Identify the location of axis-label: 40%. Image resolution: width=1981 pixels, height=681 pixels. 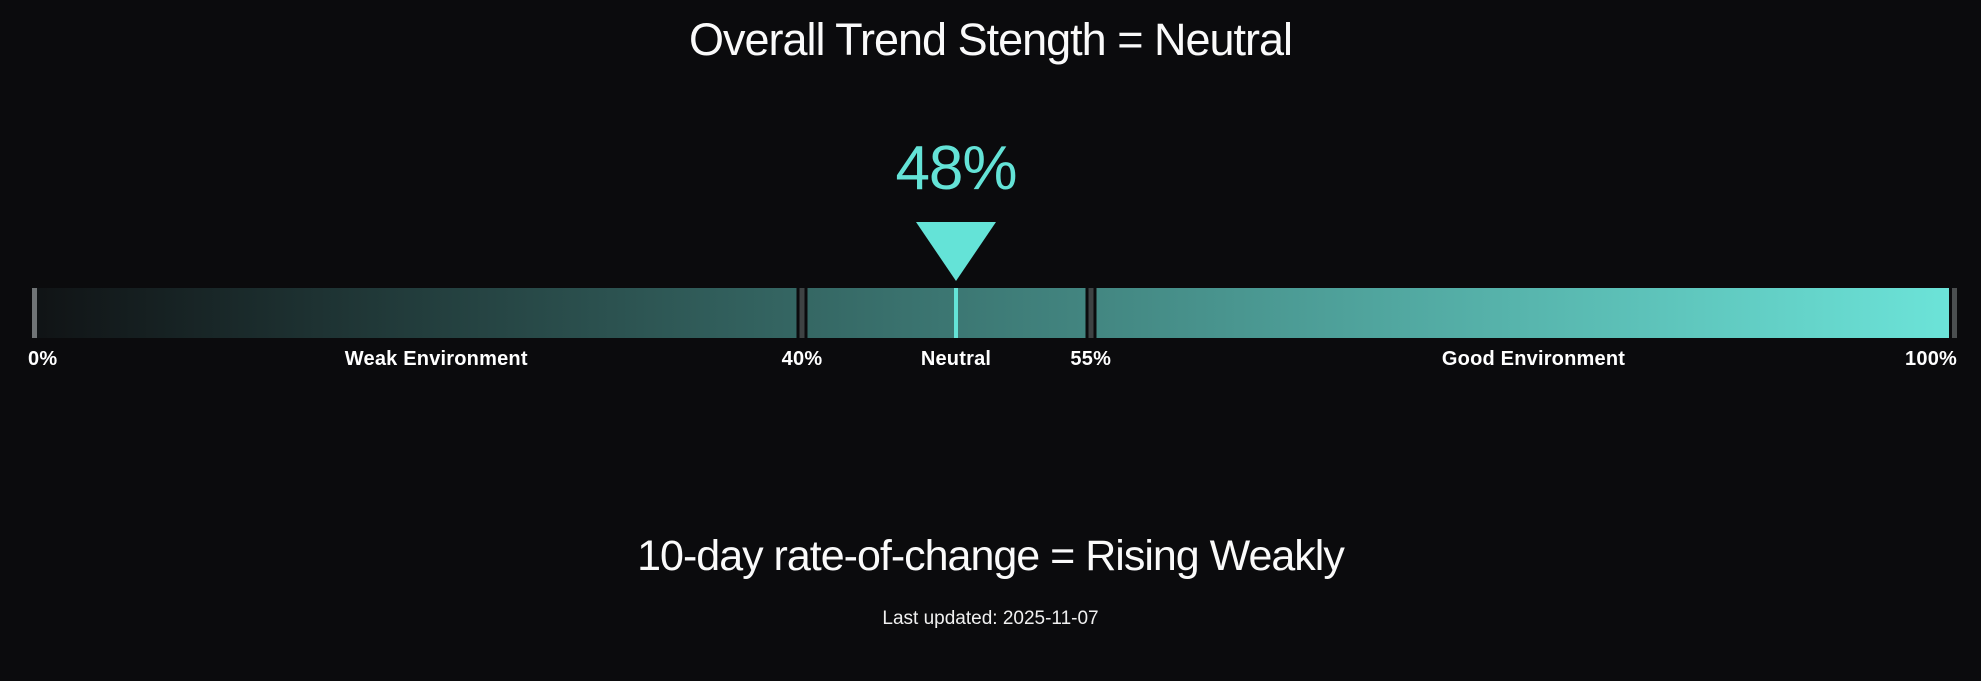
(802, 359).